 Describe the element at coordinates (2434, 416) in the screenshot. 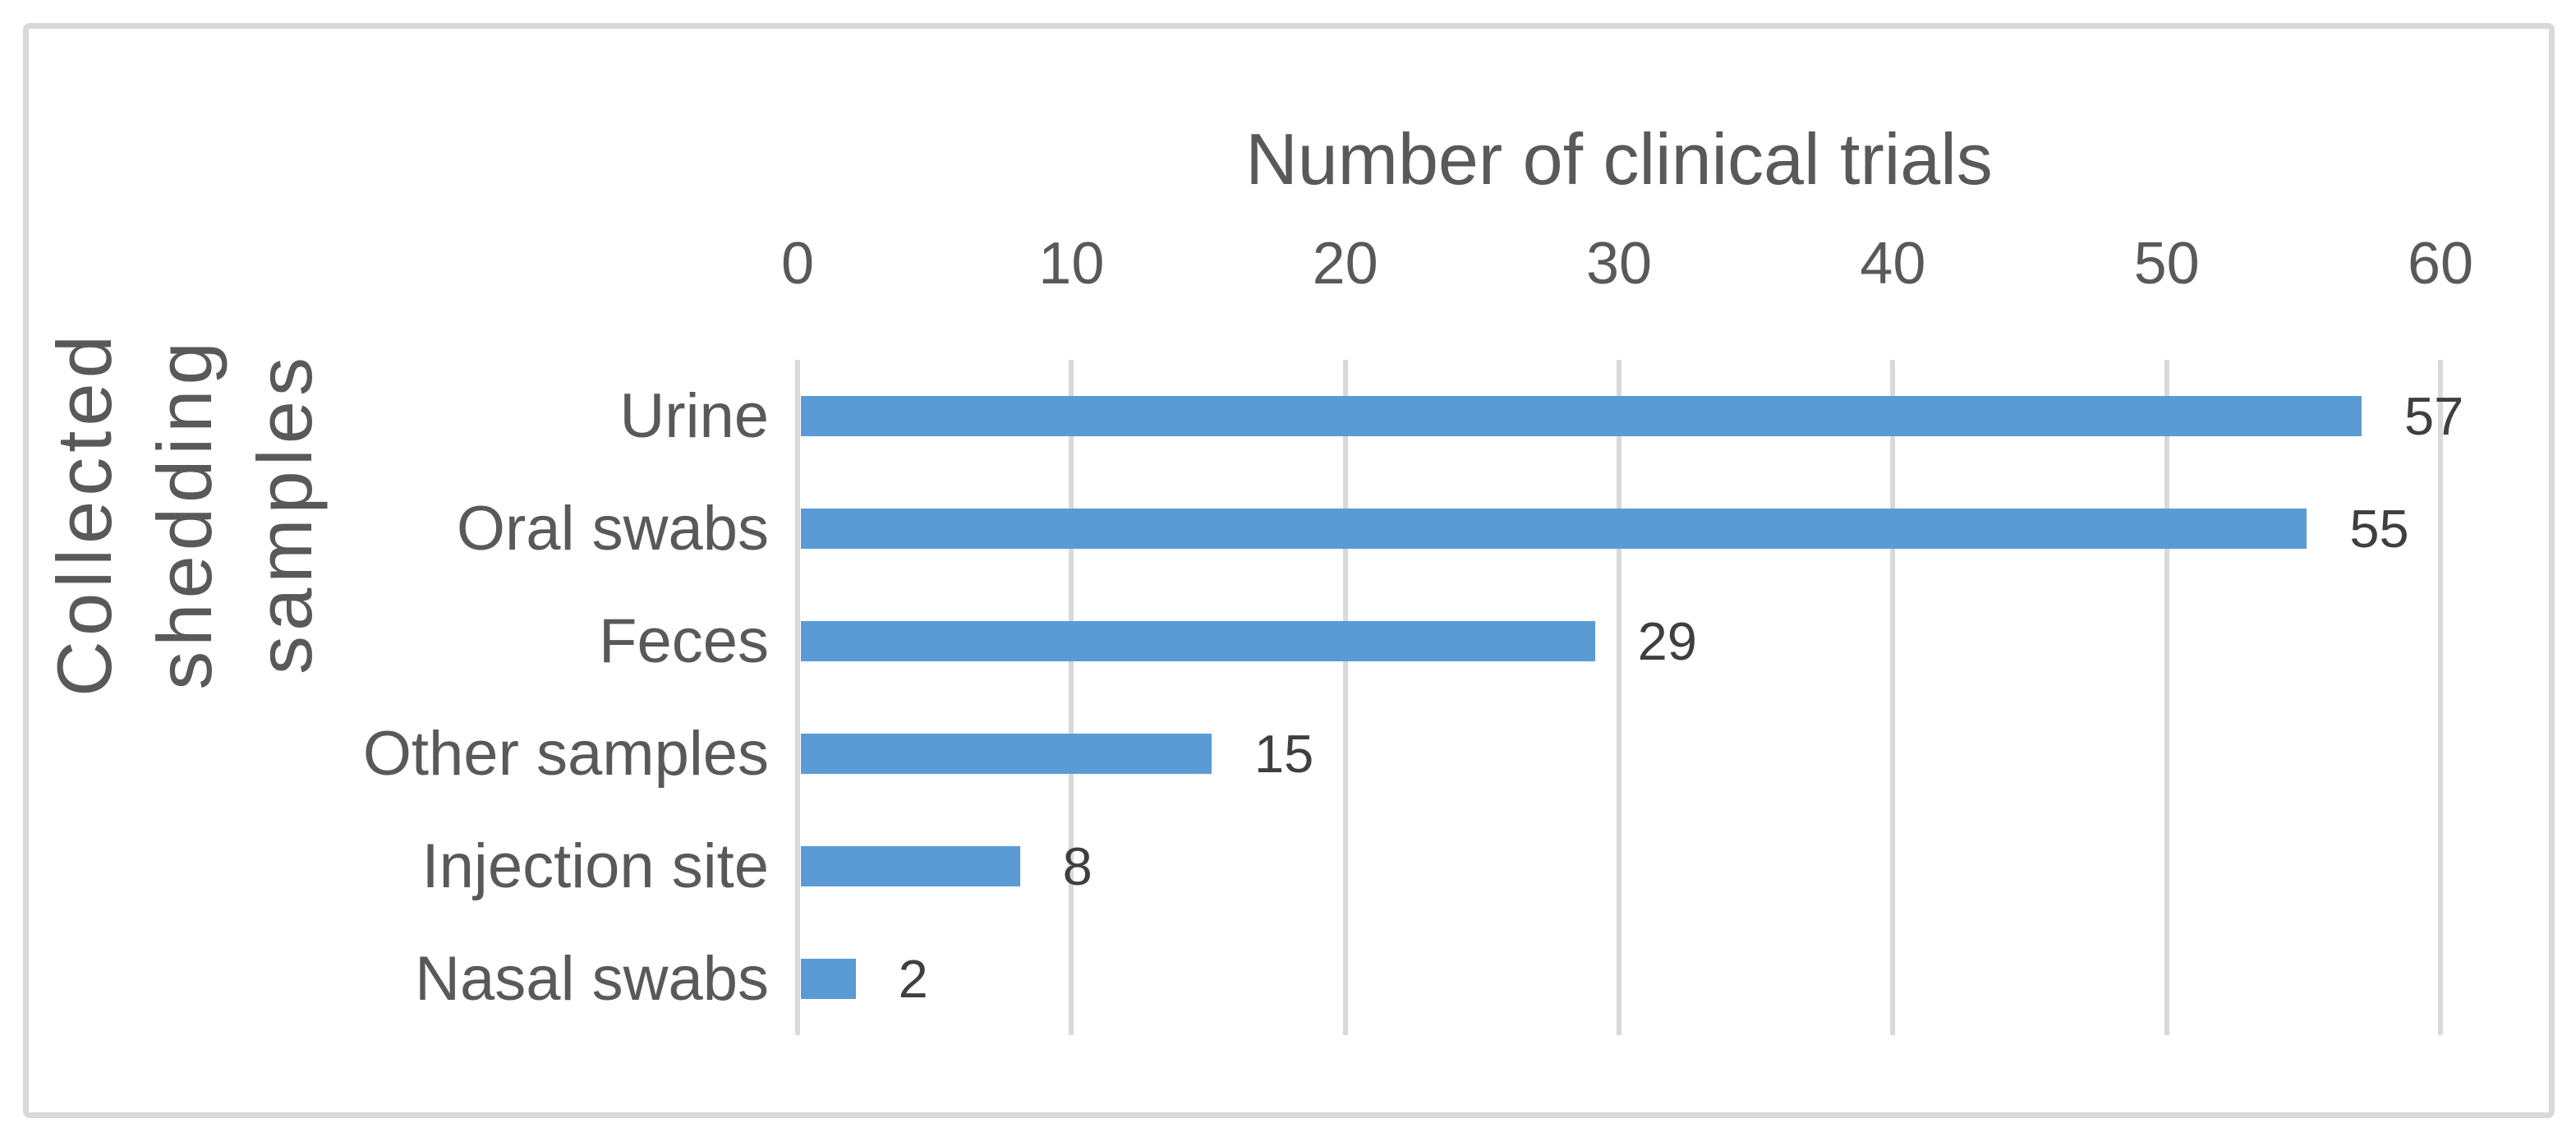

I see `data-label-urine: 57` at that location.